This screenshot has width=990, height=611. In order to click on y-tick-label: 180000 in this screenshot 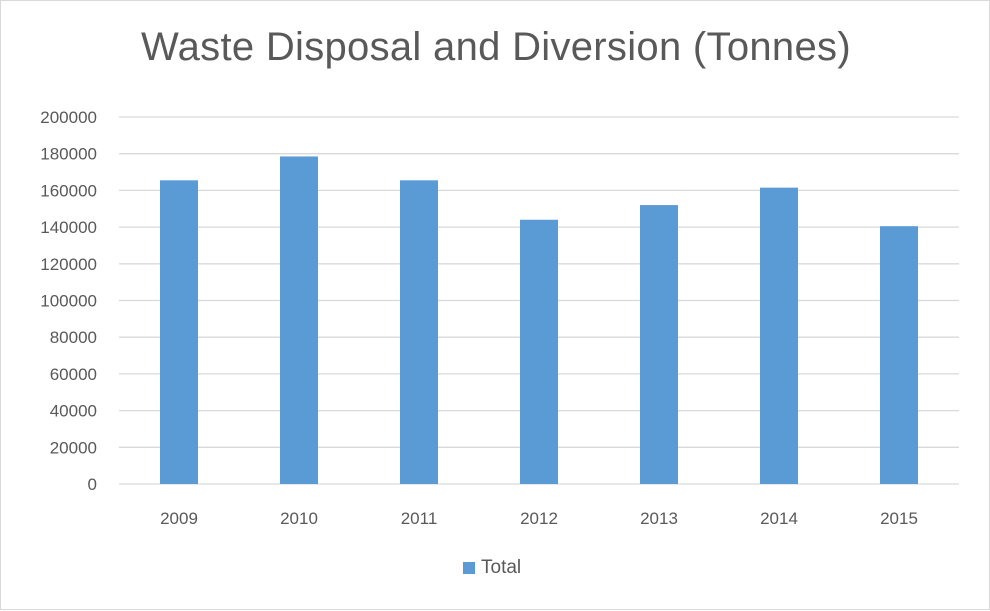, I will do `click(68, 154)`.